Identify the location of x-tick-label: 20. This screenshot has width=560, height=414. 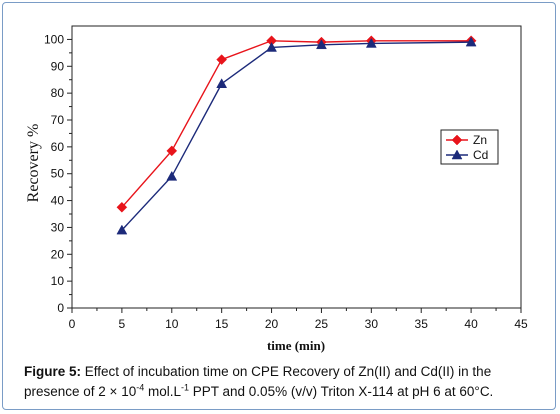
(272, 324).